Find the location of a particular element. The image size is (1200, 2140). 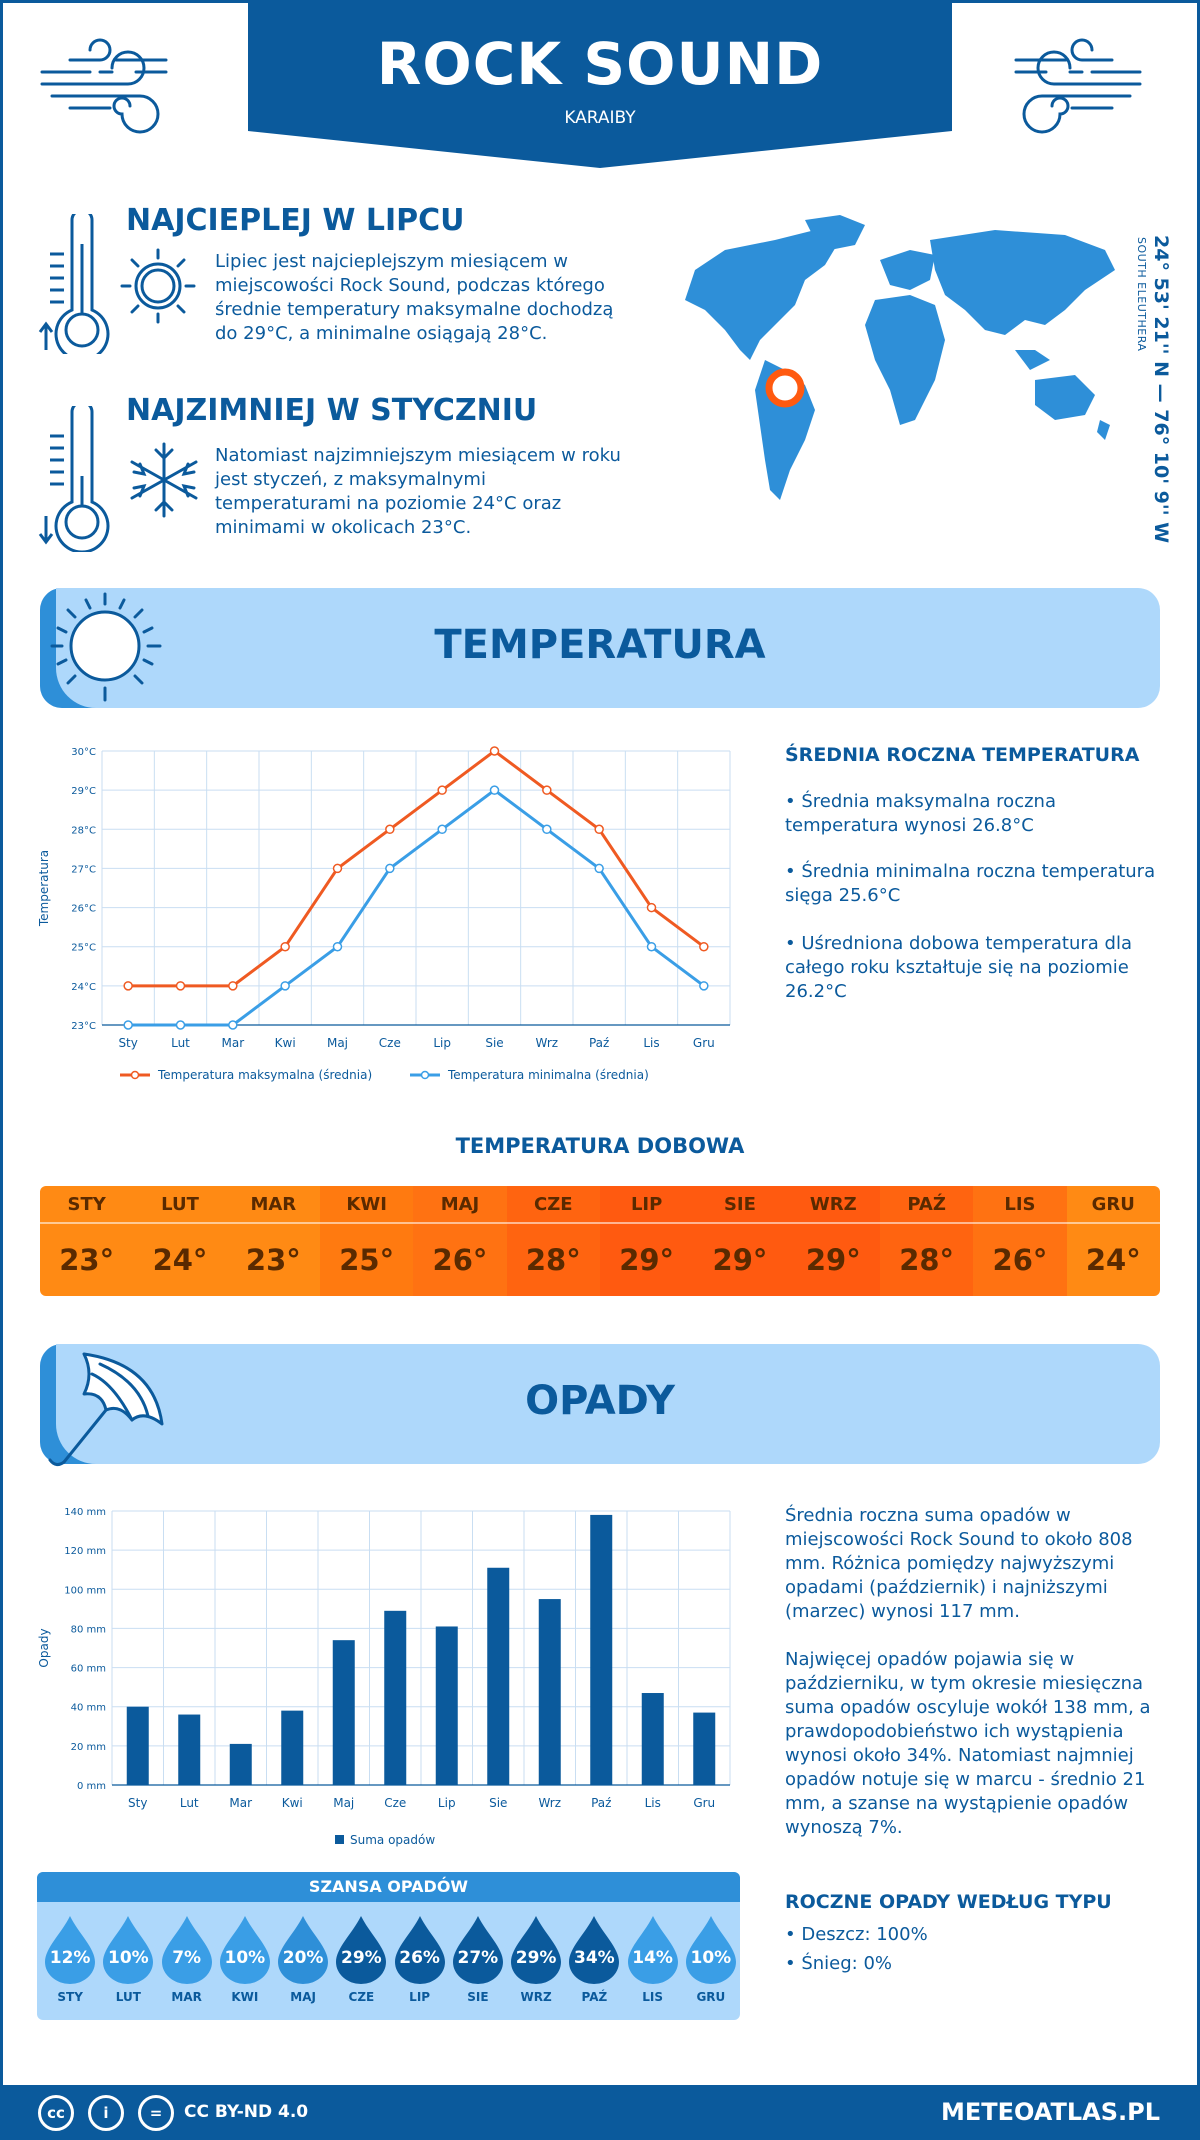

series-line is located at coordinates (416, 907).